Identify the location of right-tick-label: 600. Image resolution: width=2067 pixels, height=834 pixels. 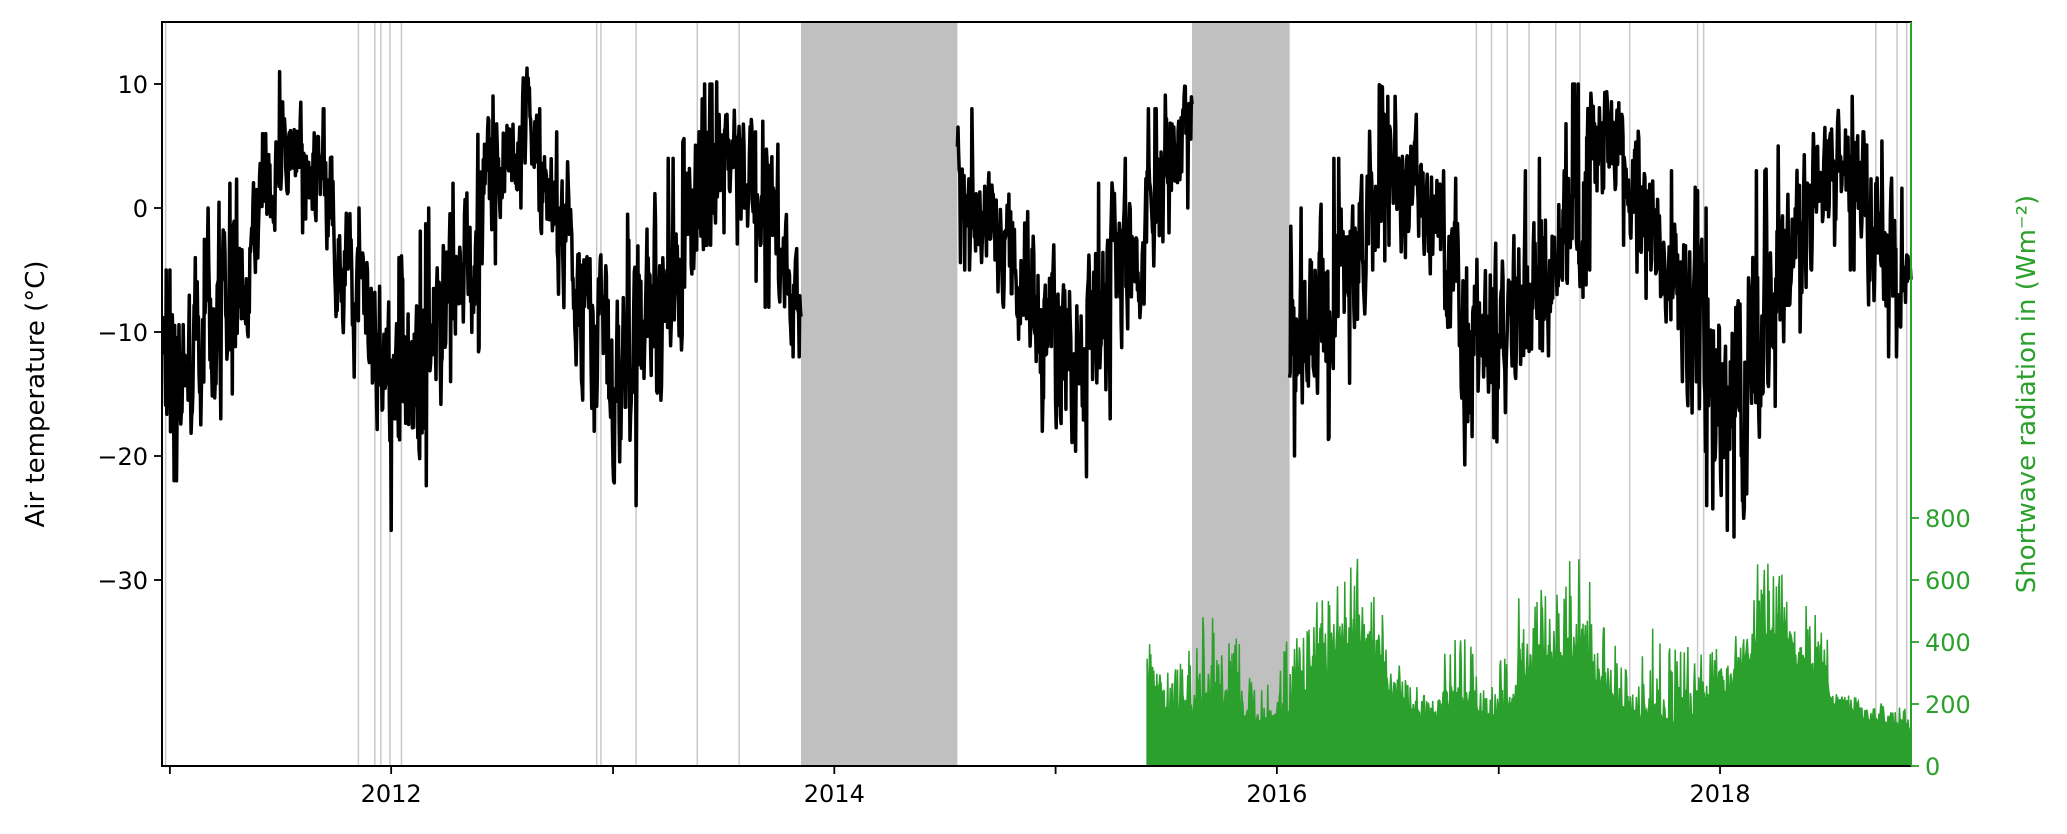
(1948, 581).